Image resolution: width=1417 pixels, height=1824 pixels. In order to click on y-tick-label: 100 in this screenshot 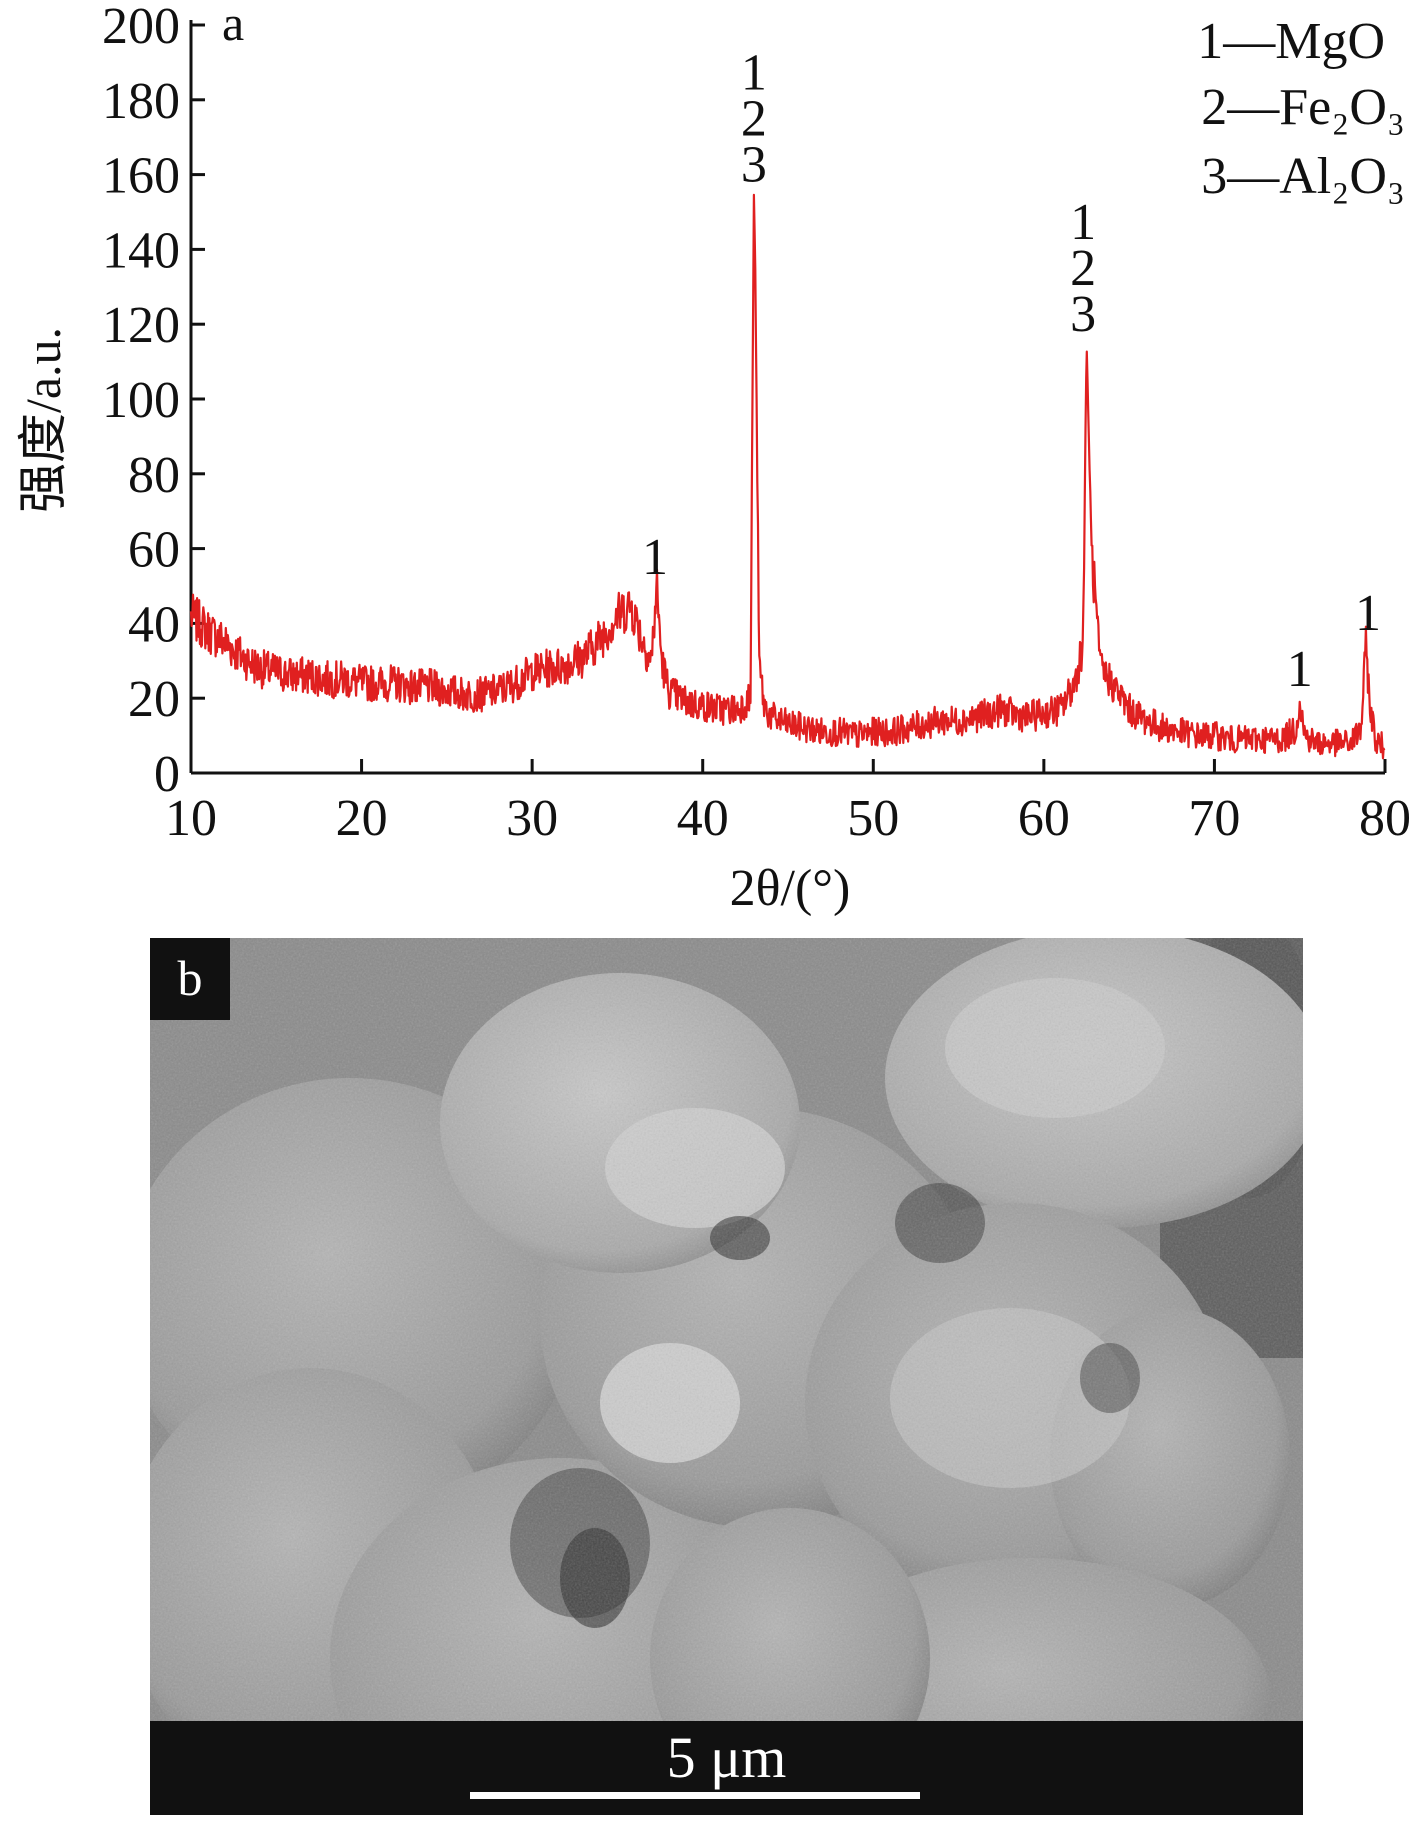, I will do `click(141, 400)`.